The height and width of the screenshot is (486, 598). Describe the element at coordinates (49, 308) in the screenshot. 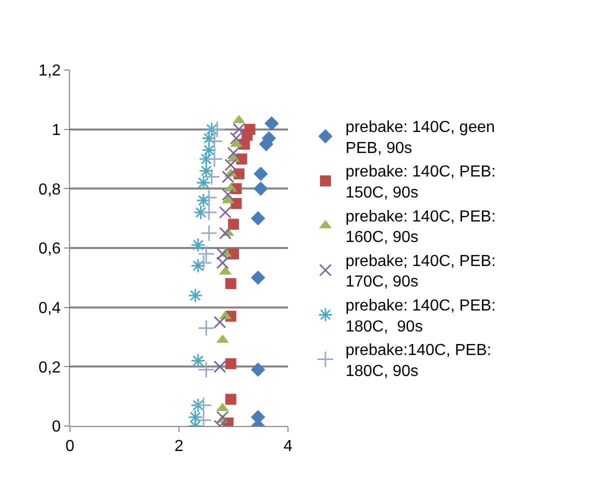

I see `y-tick-label: 0,4` at that location.